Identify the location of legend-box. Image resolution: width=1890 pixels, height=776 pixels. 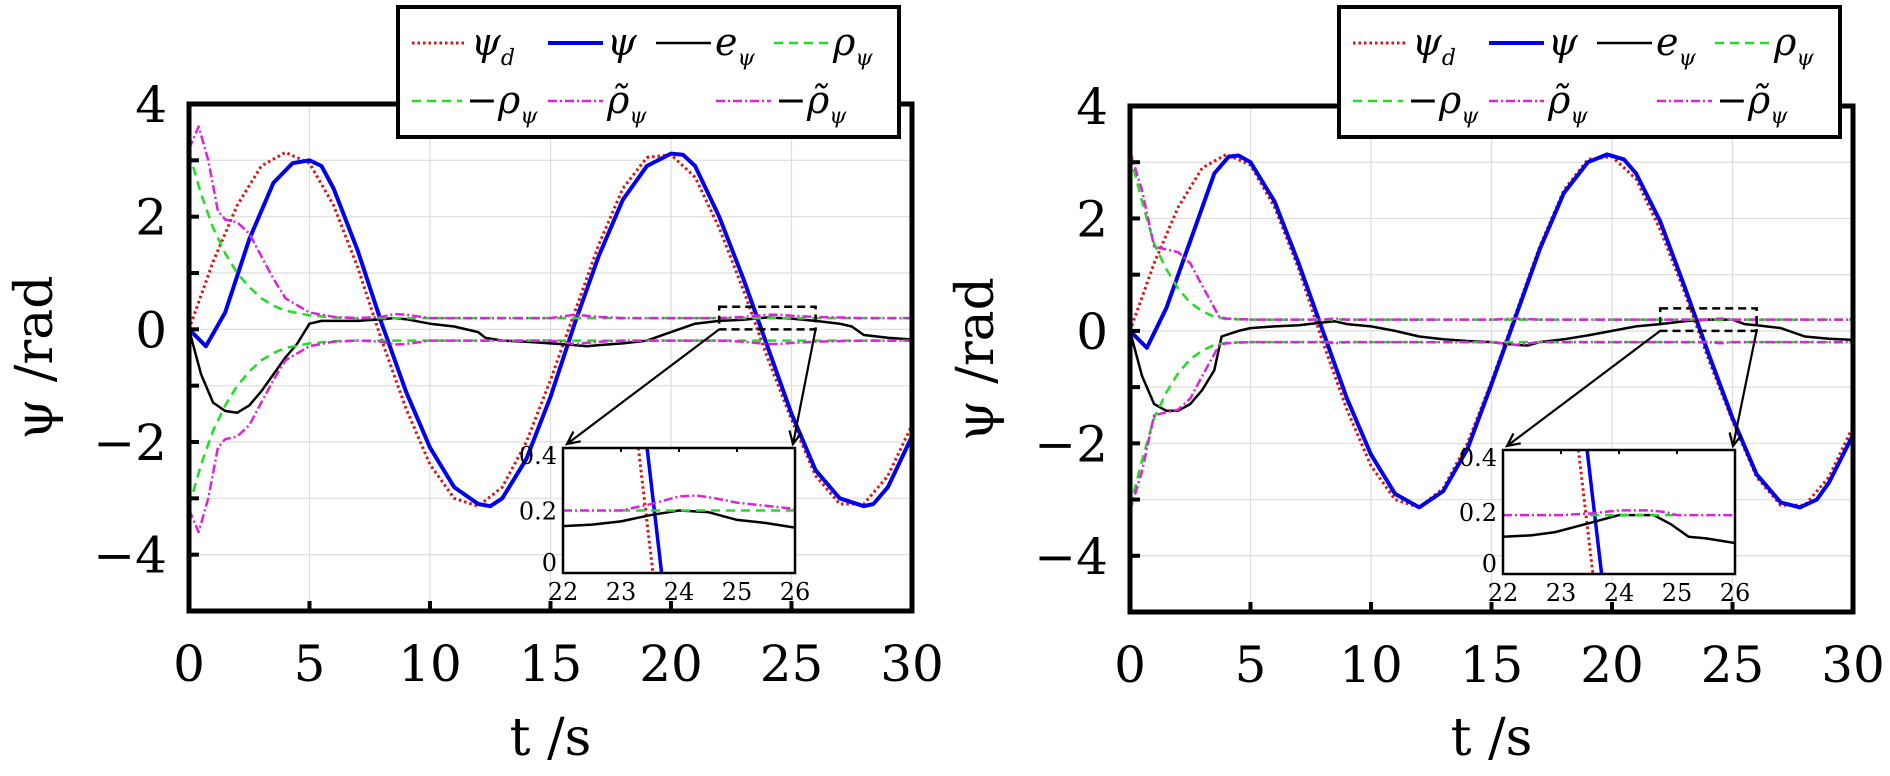
(648, 72).